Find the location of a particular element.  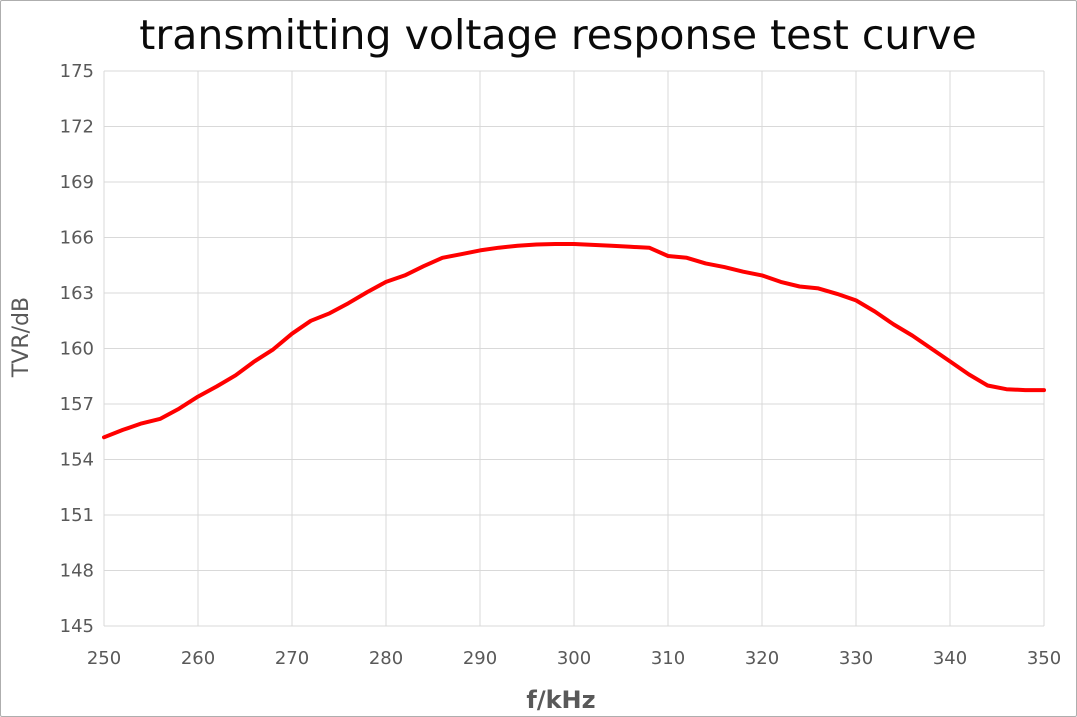

x-tick-label: 320 is located at coordinates (762, 658).